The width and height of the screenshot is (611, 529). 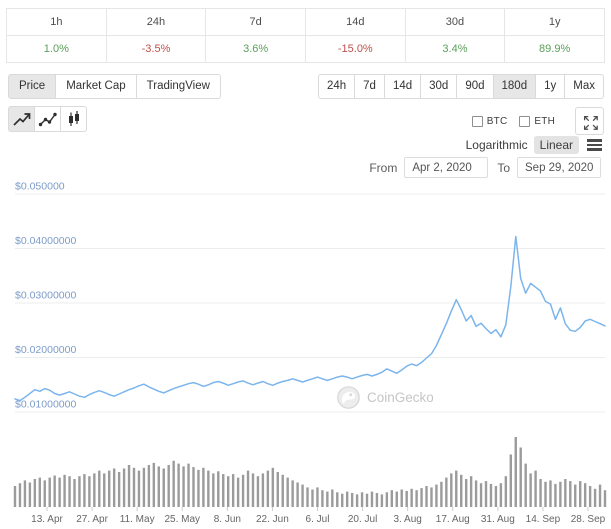 I want to click on range-180d: 180d, so click(x=514, y=86).